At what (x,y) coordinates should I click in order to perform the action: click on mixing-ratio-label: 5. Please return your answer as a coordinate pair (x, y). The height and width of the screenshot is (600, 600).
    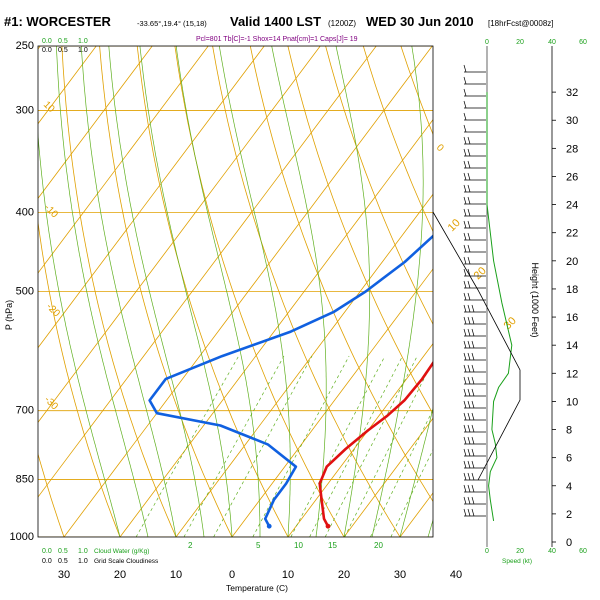
    Looking at the image, I should click on (258, 545).